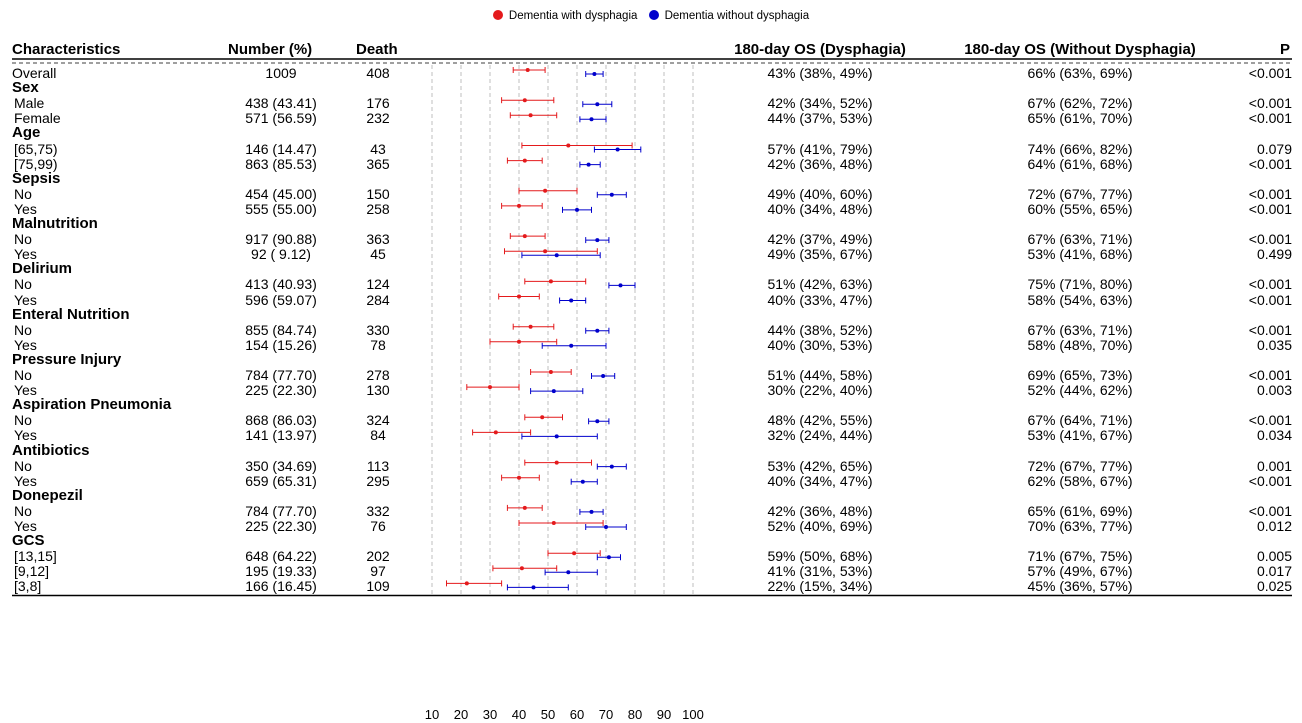  What do you see at coordinates (378, 344) in the screenshot?
I see `row-death: 78` at bounding box center [378, 344].